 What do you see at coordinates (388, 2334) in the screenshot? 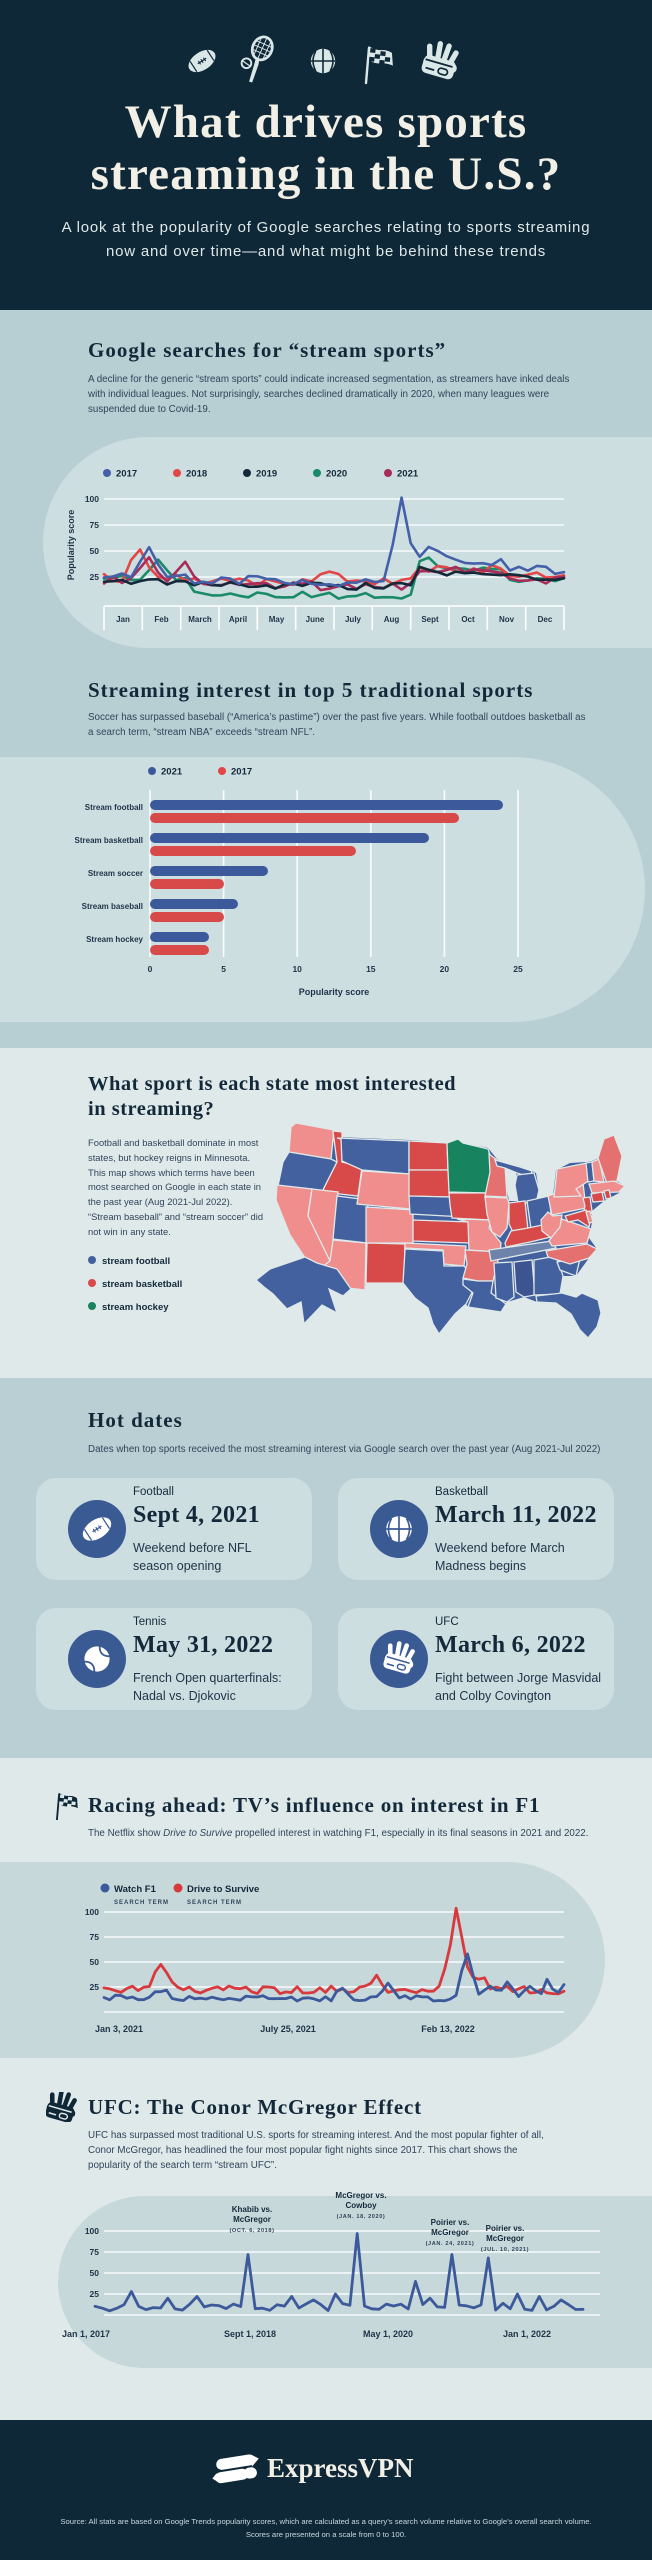
I see `svg-text: May 1, 2020` at bounding box center [388, 2334].